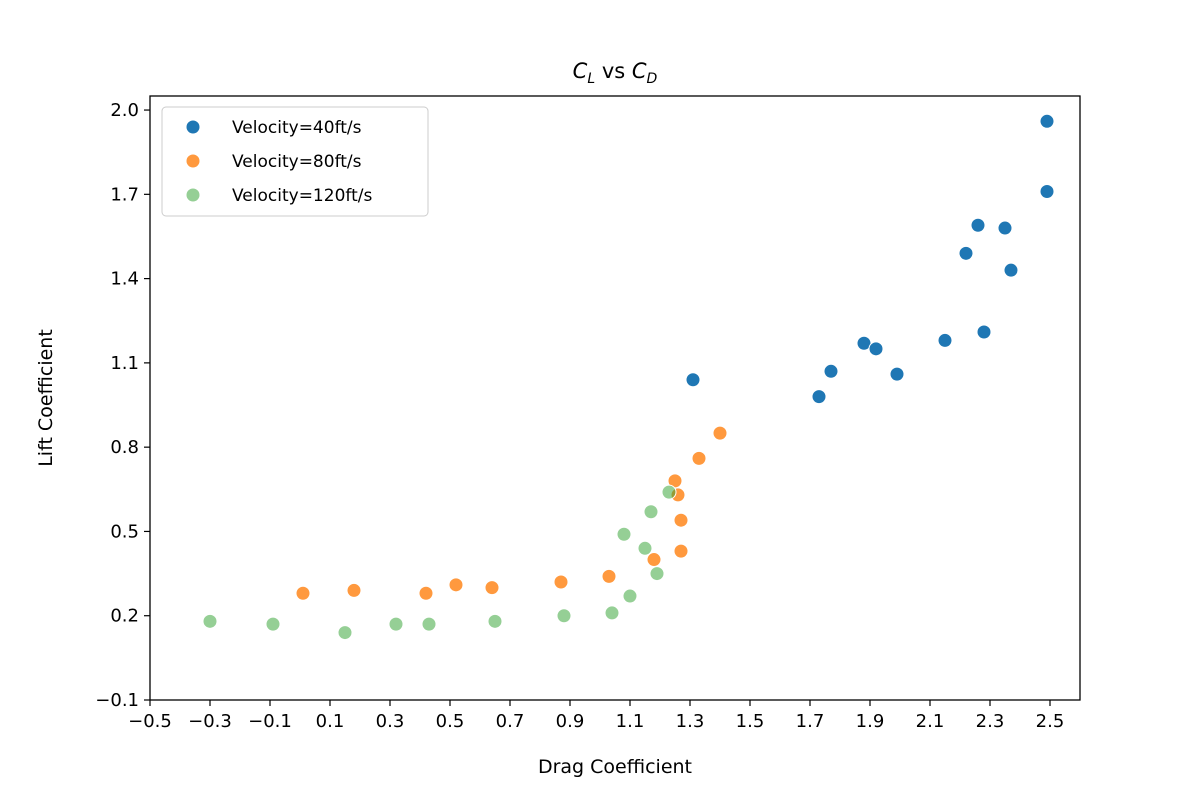 The width and height of the screenshot is (1200, 800). Describe the element at coordinates (330, 721) in the screenshot. I see `x-tick-label: 0.1` at that location.